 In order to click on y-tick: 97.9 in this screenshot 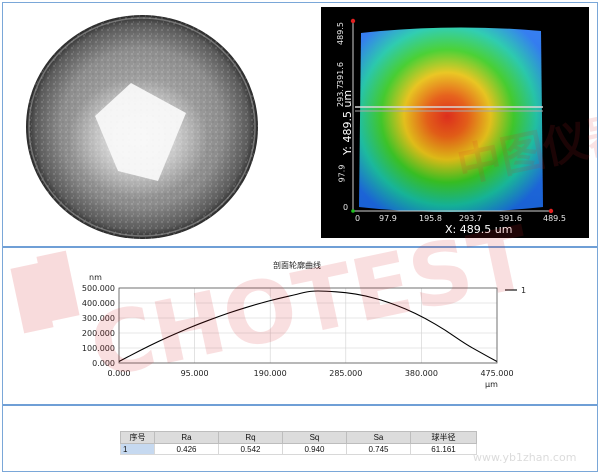, I will do `click(342, 173)`.